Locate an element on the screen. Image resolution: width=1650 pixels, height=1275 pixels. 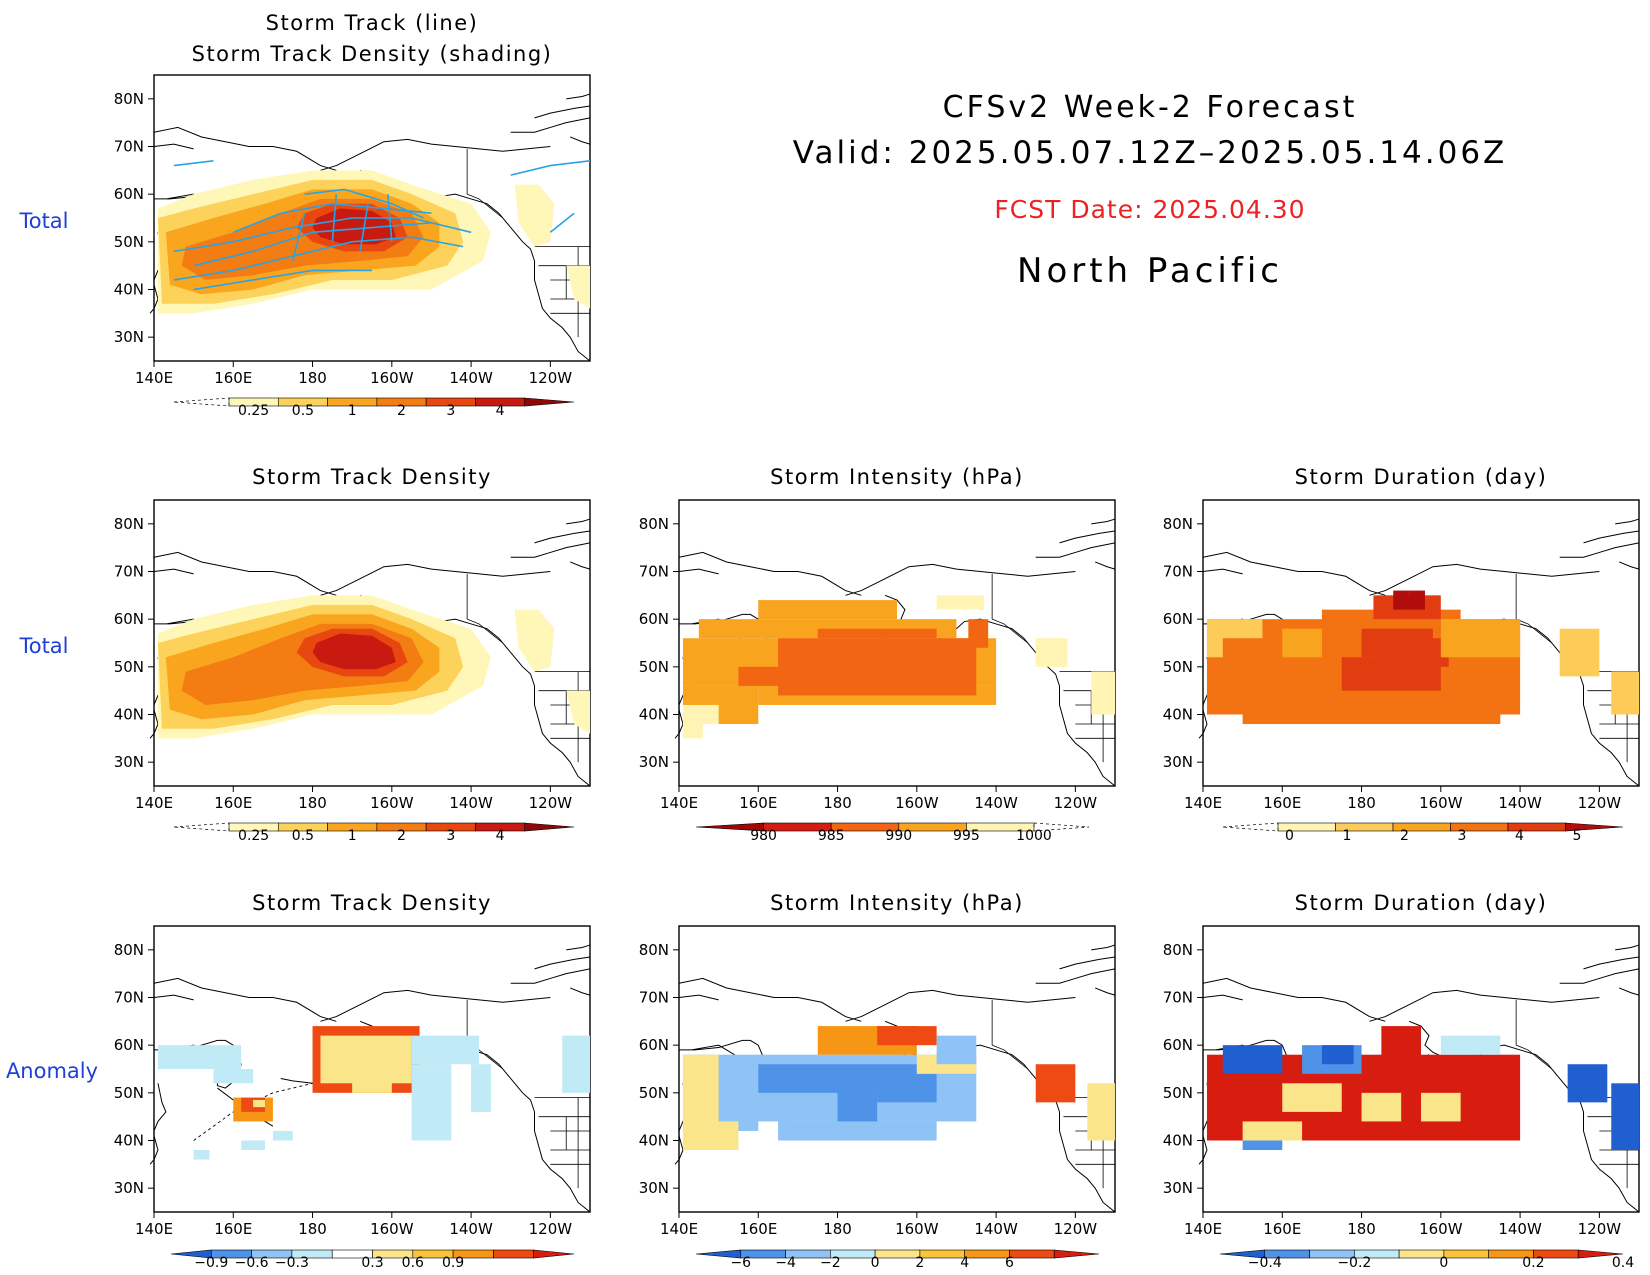
region-title: North Pacific is located at coordinates (1150, 271).